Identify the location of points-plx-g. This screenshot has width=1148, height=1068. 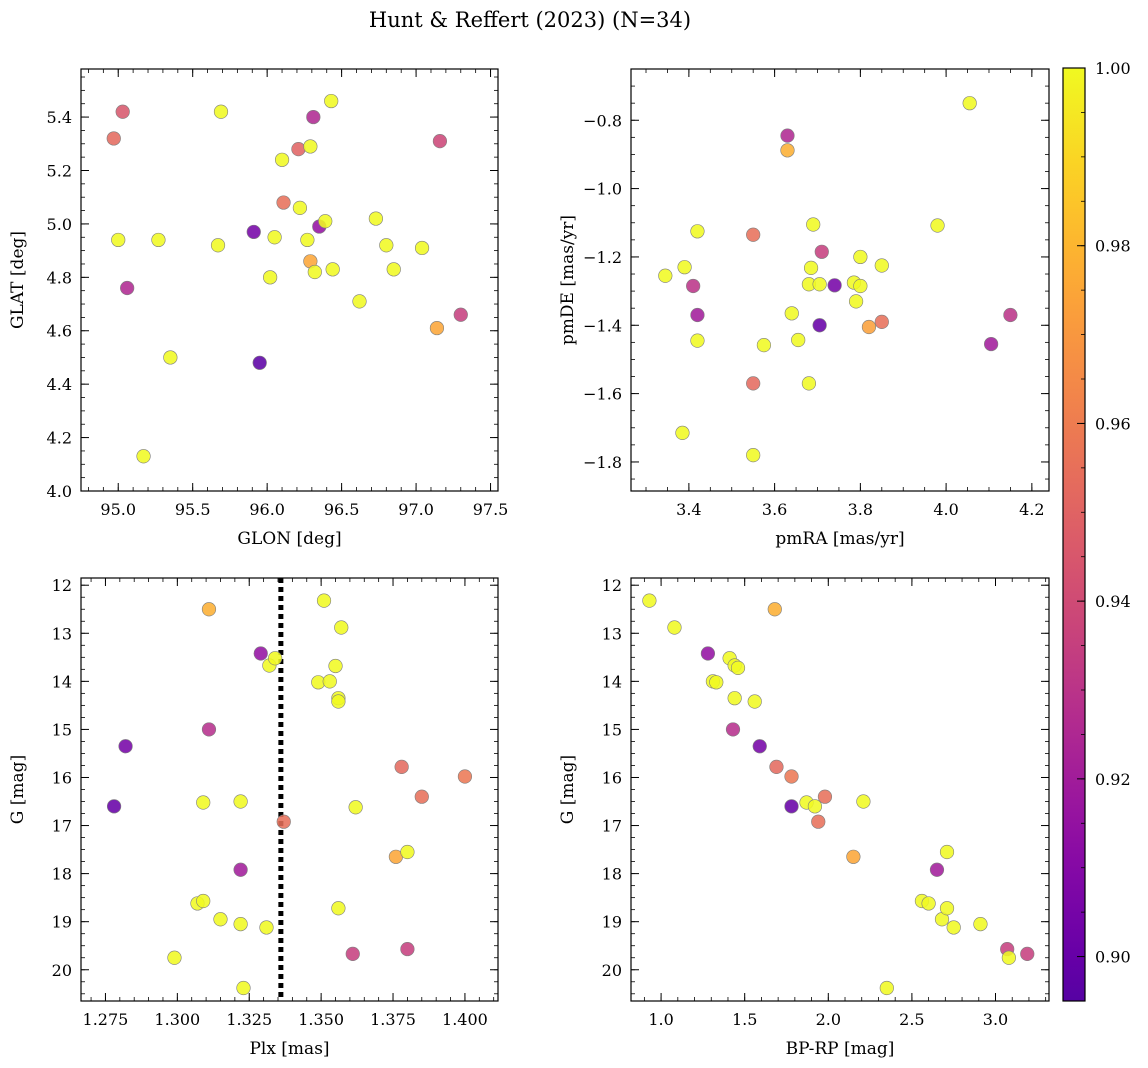
(289, 794).